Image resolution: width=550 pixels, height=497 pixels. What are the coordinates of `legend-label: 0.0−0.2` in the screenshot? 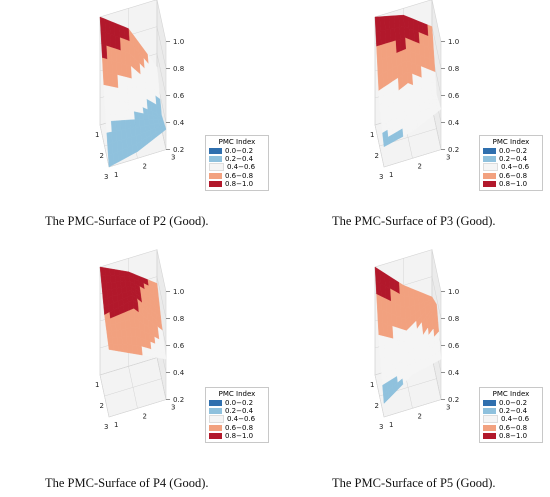 It's located at (513, 151).